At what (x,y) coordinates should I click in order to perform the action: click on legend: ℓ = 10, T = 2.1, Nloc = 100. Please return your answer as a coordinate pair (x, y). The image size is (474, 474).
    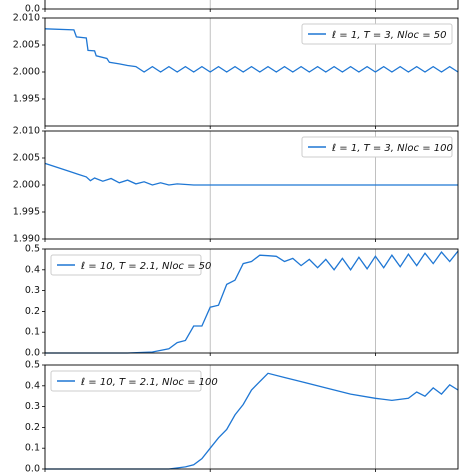
    Looking at the image, I should click on (134, 381).